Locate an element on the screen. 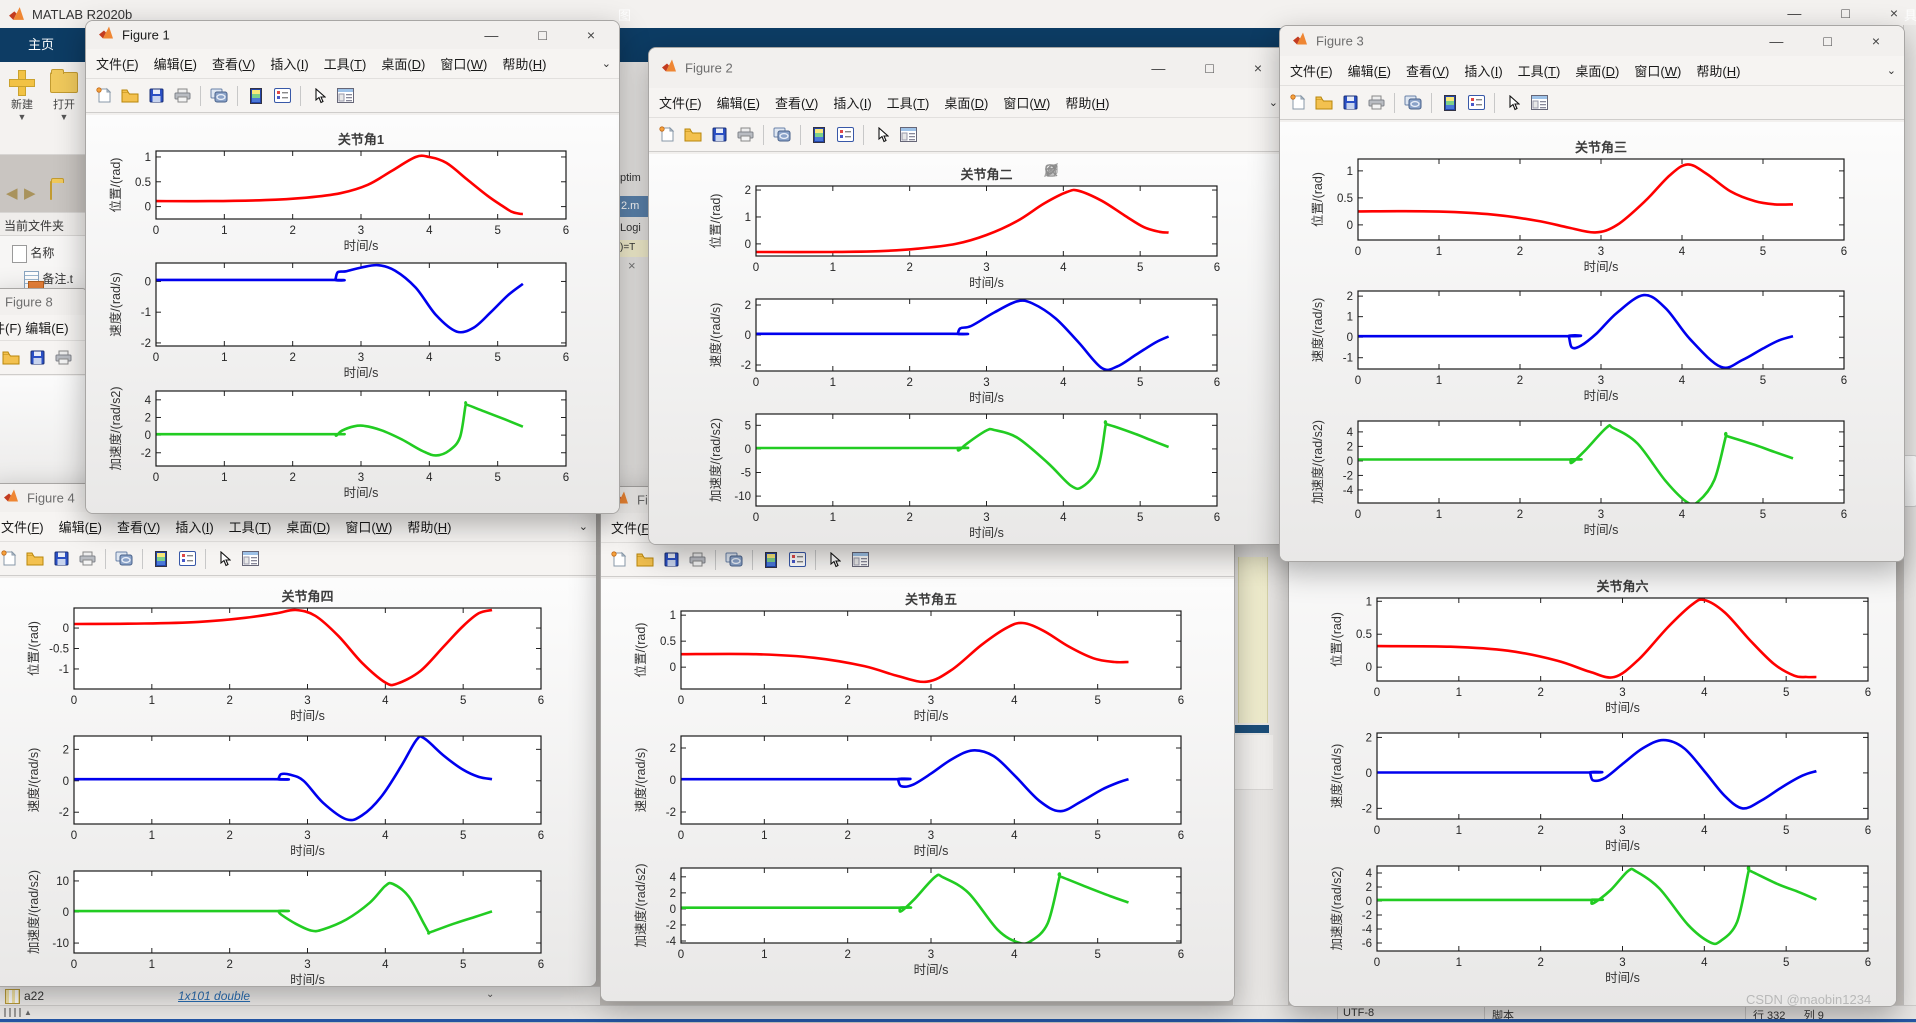  fig1-titlebar: Figure 1 — □ × is located at coordinates (352, 35).